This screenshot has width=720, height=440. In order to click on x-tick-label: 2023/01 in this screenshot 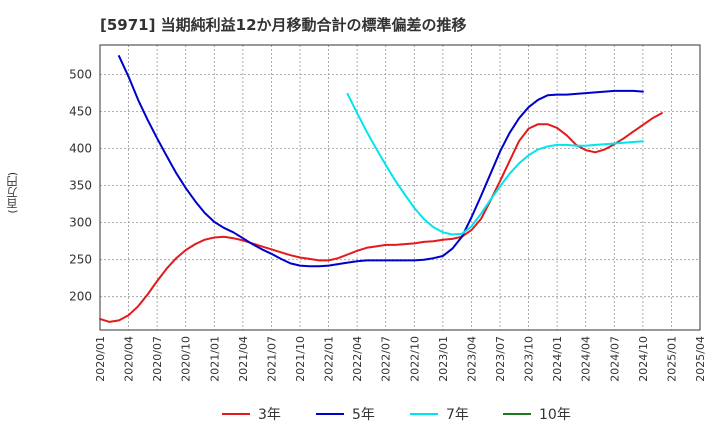, I will do `click(443, 359)`.